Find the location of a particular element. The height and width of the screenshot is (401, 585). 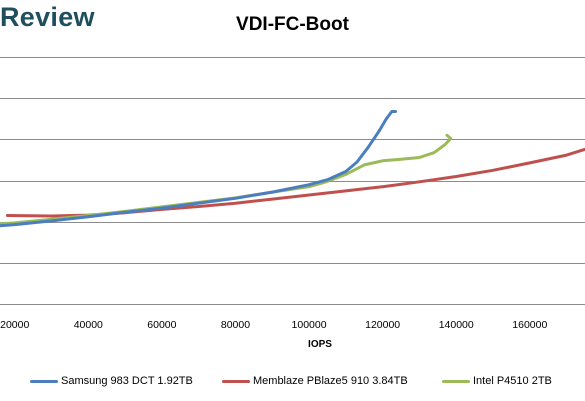

x-tick-label: 140000 is located at coordinates (456, 325).